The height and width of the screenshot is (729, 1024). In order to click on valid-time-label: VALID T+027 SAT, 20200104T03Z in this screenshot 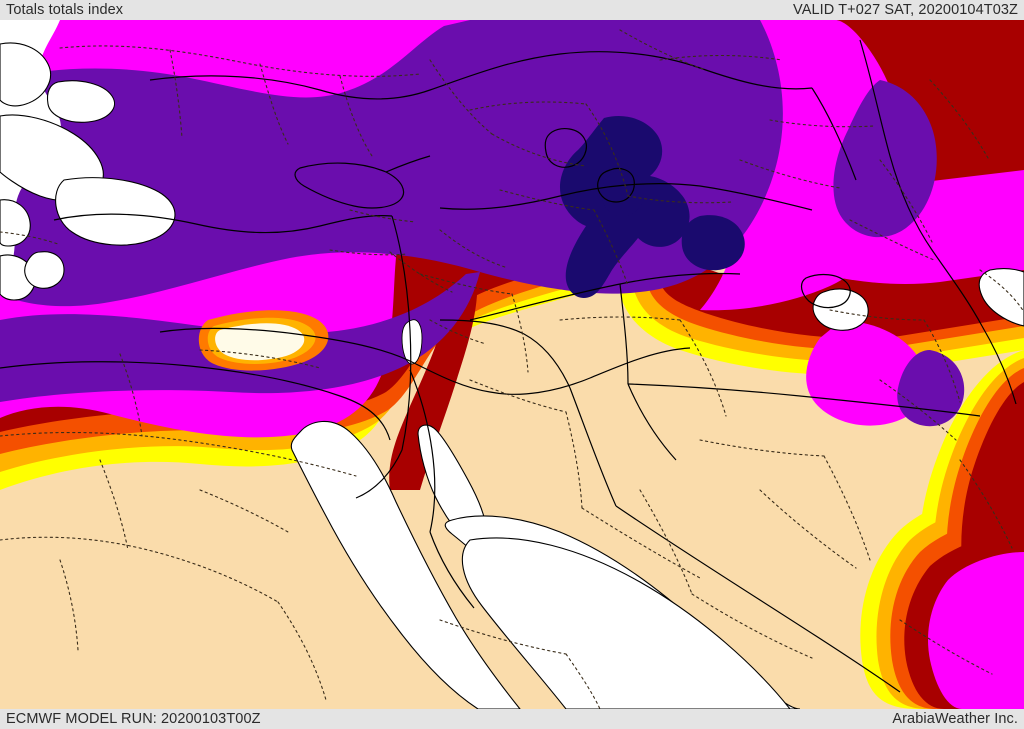, I will do `click(905, 10)`.